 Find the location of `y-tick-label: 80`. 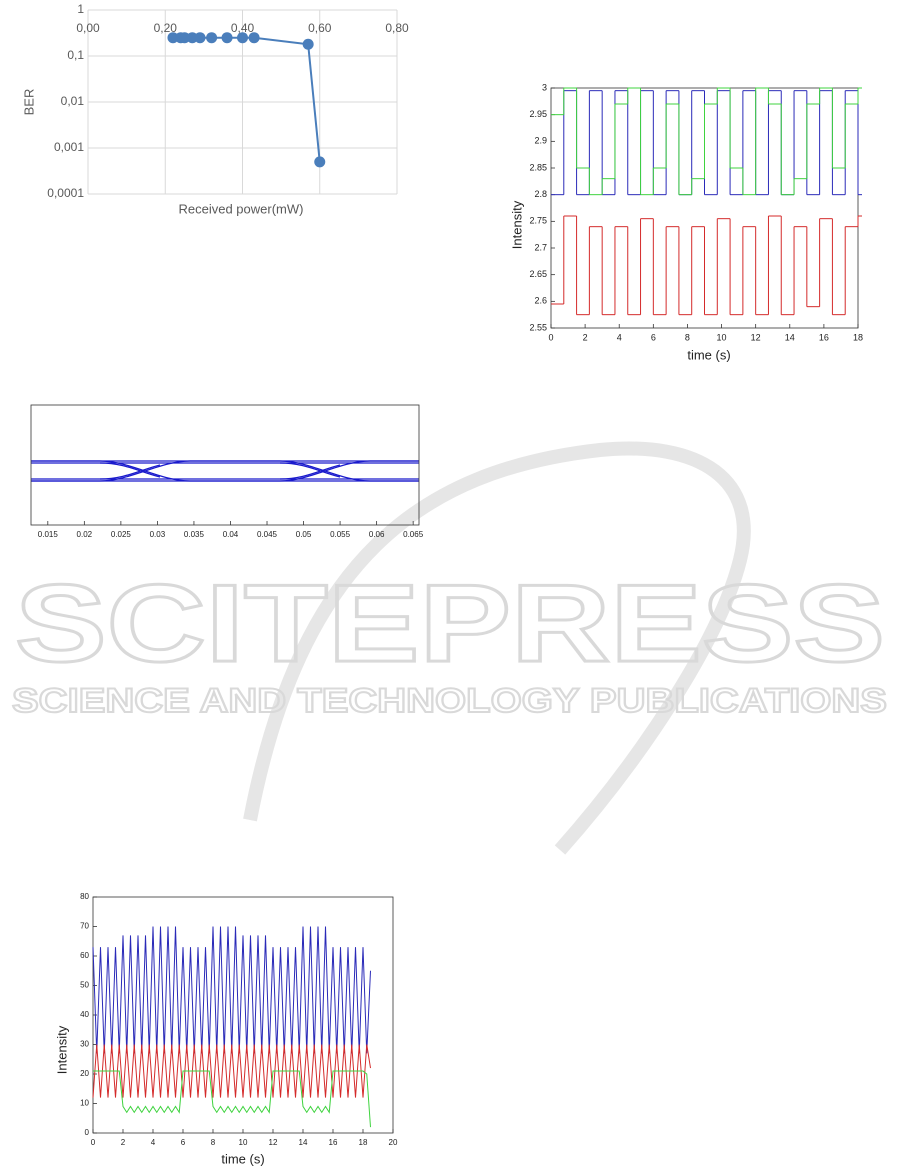

y-tick-label: 80 is located at coordinates (84, 896).